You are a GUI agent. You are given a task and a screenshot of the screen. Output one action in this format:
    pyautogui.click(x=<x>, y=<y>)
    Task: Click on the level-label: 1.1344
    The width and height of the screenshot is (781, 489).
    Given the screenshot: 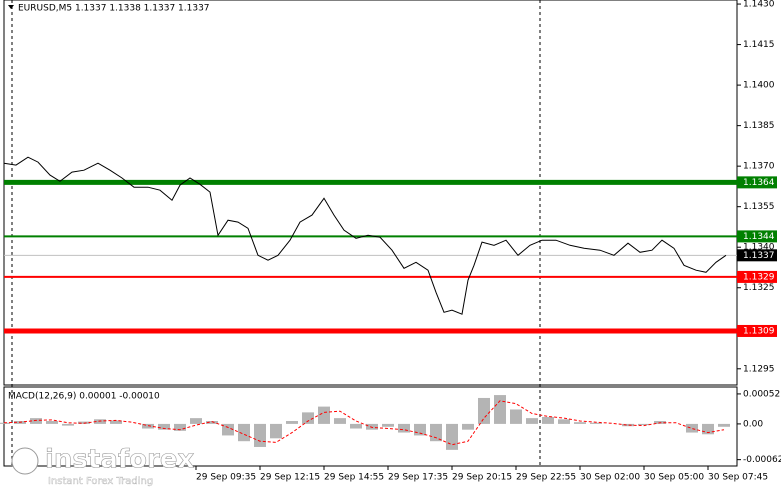 What is the action you would take?
    pyautogui.click(x=759, y=237)
    